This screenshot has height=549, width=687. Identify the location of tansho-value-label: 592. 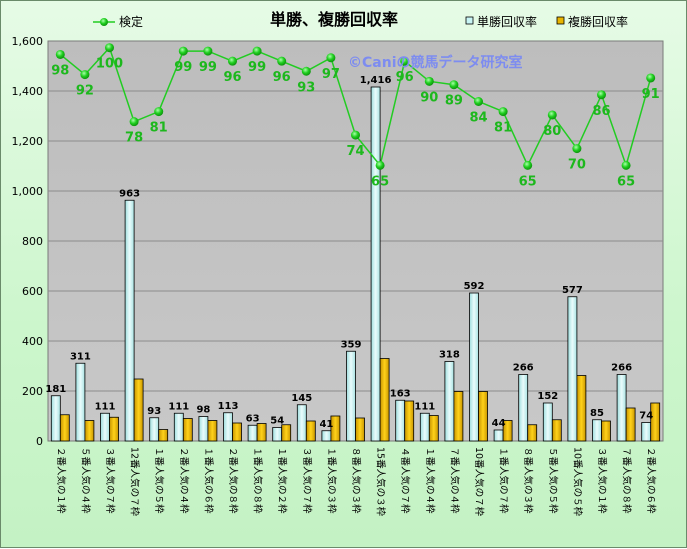
(474, 286).